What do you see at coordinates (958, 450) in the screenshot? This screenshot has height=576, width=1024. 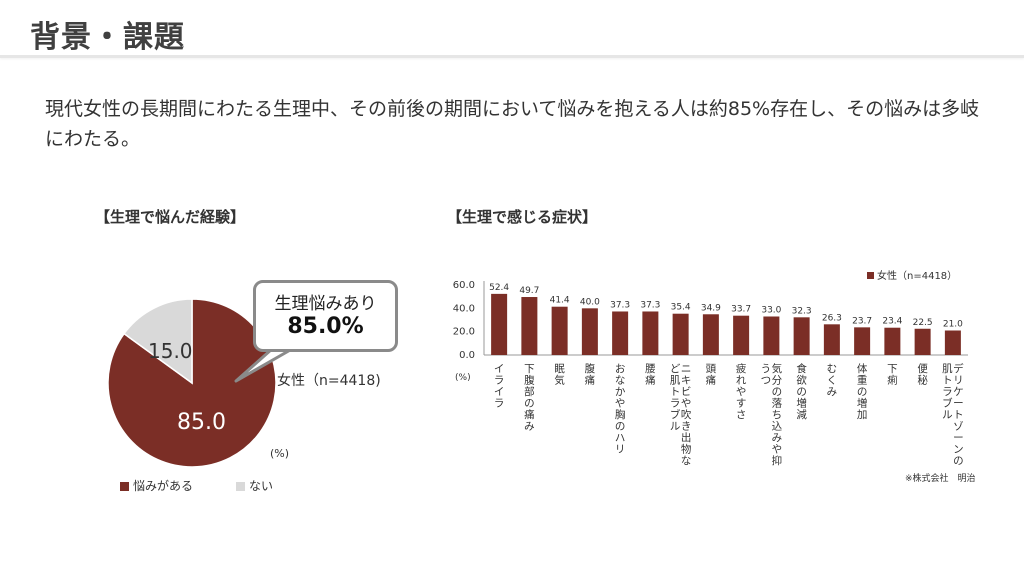 I see `x-tick-char: ン` at bounding box center [958, 450].